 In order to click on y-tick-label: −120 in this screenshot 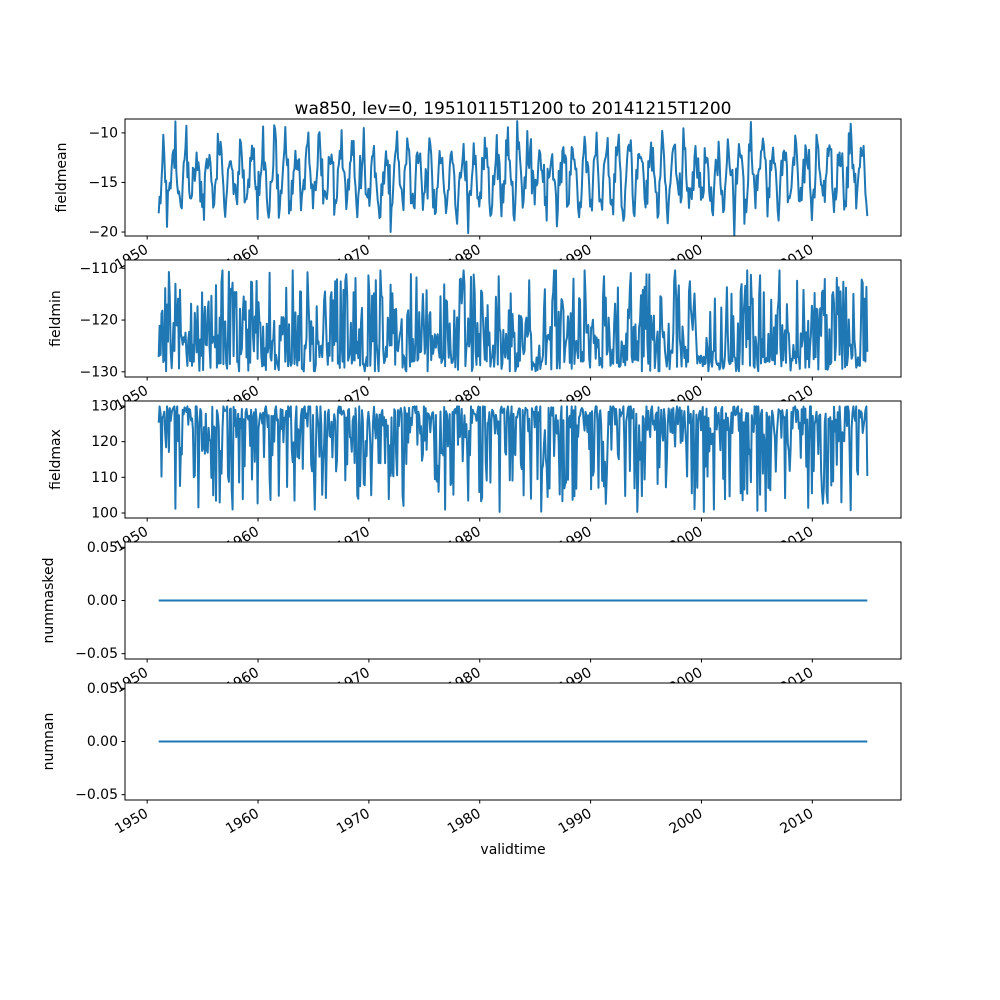, I will do `click(99, 321)`.